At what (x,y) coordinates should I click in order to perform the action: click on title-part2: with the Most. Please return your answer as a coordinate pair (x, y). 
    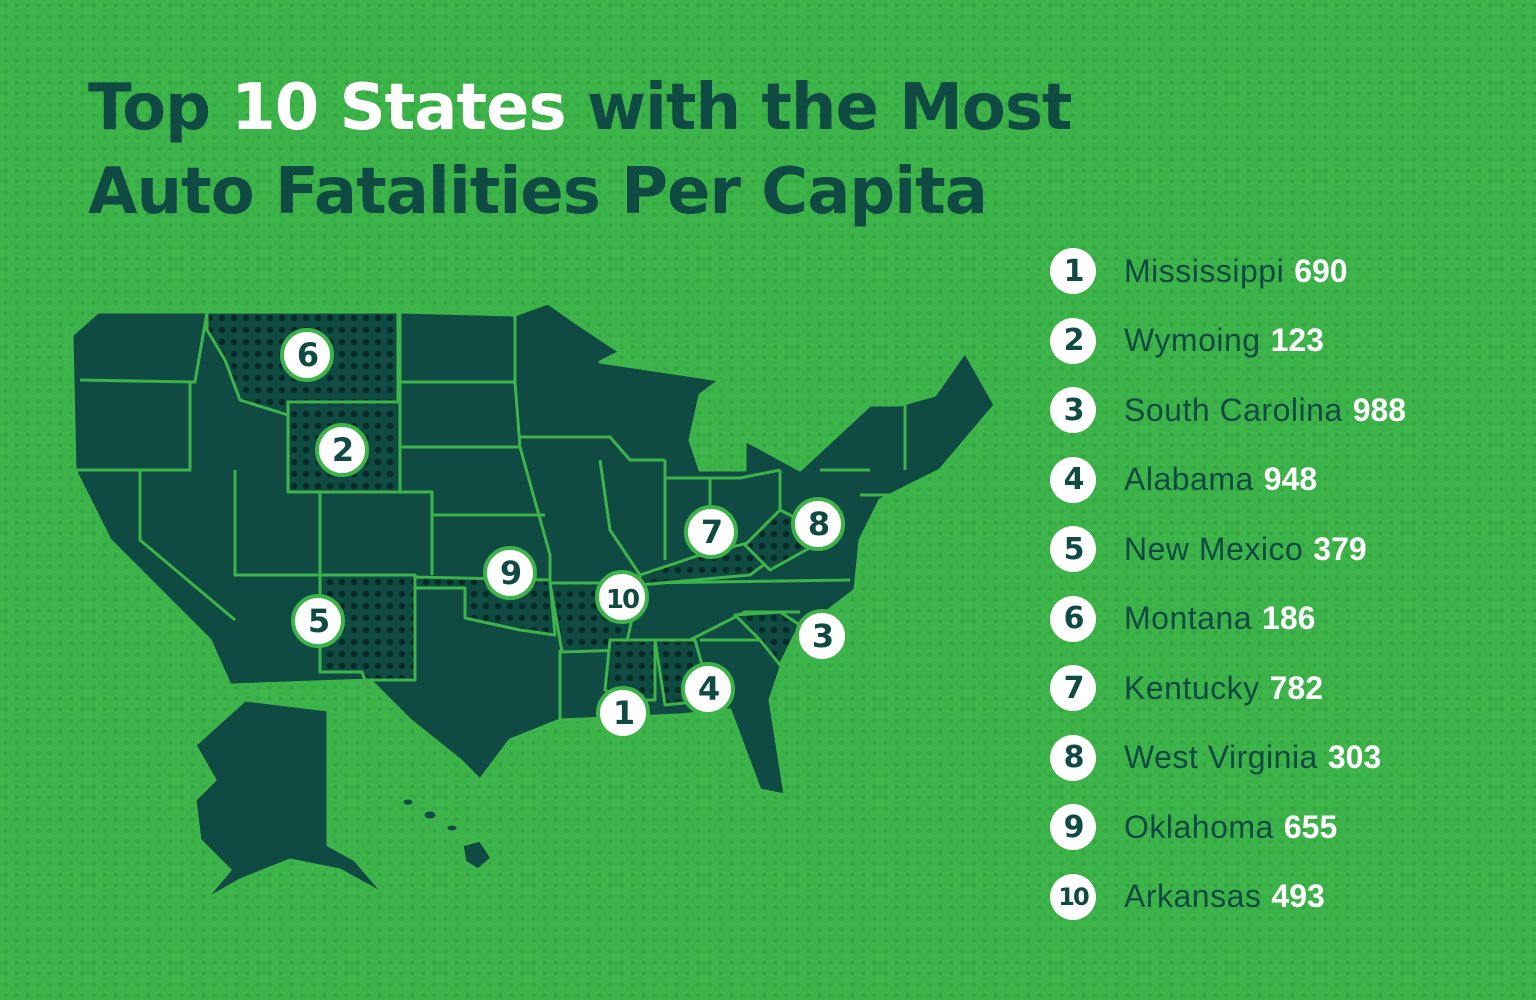
    Looking at the image, I should click on (819, 108).